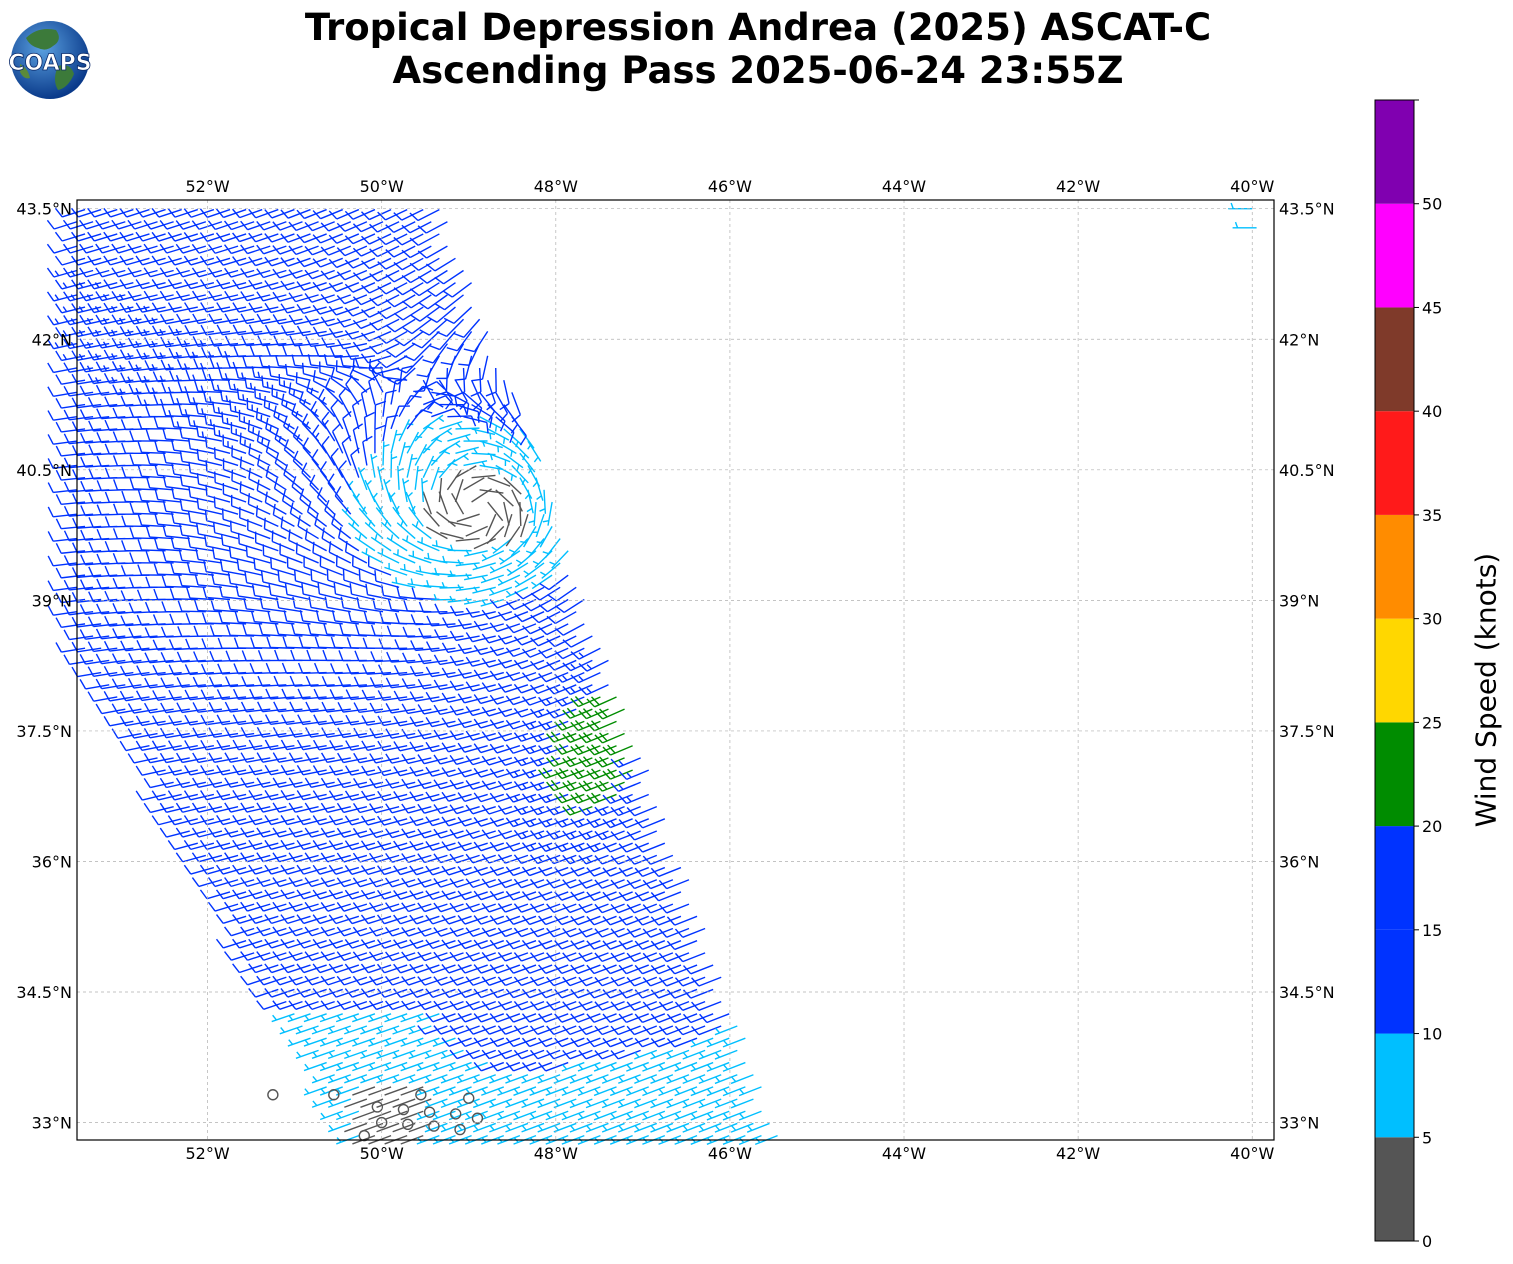 This screenshot has height=1264, width=1513. I want to click on colorbar-label-text: Wind Speed (knots), so click(1486, 690).